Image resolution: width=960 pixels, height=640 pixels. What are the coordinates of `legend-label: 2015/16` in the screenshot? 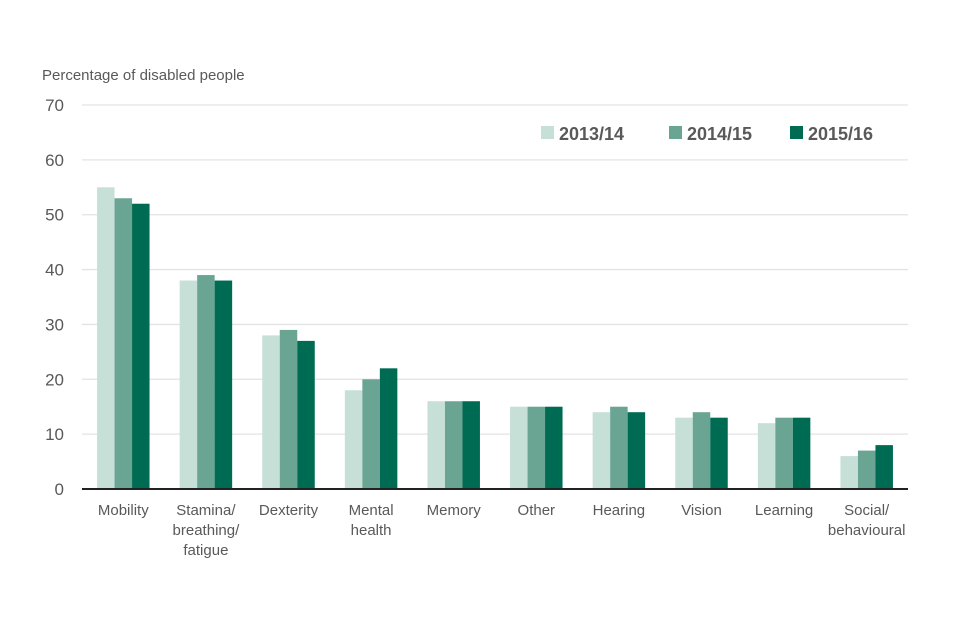 It's located at (840, 134).